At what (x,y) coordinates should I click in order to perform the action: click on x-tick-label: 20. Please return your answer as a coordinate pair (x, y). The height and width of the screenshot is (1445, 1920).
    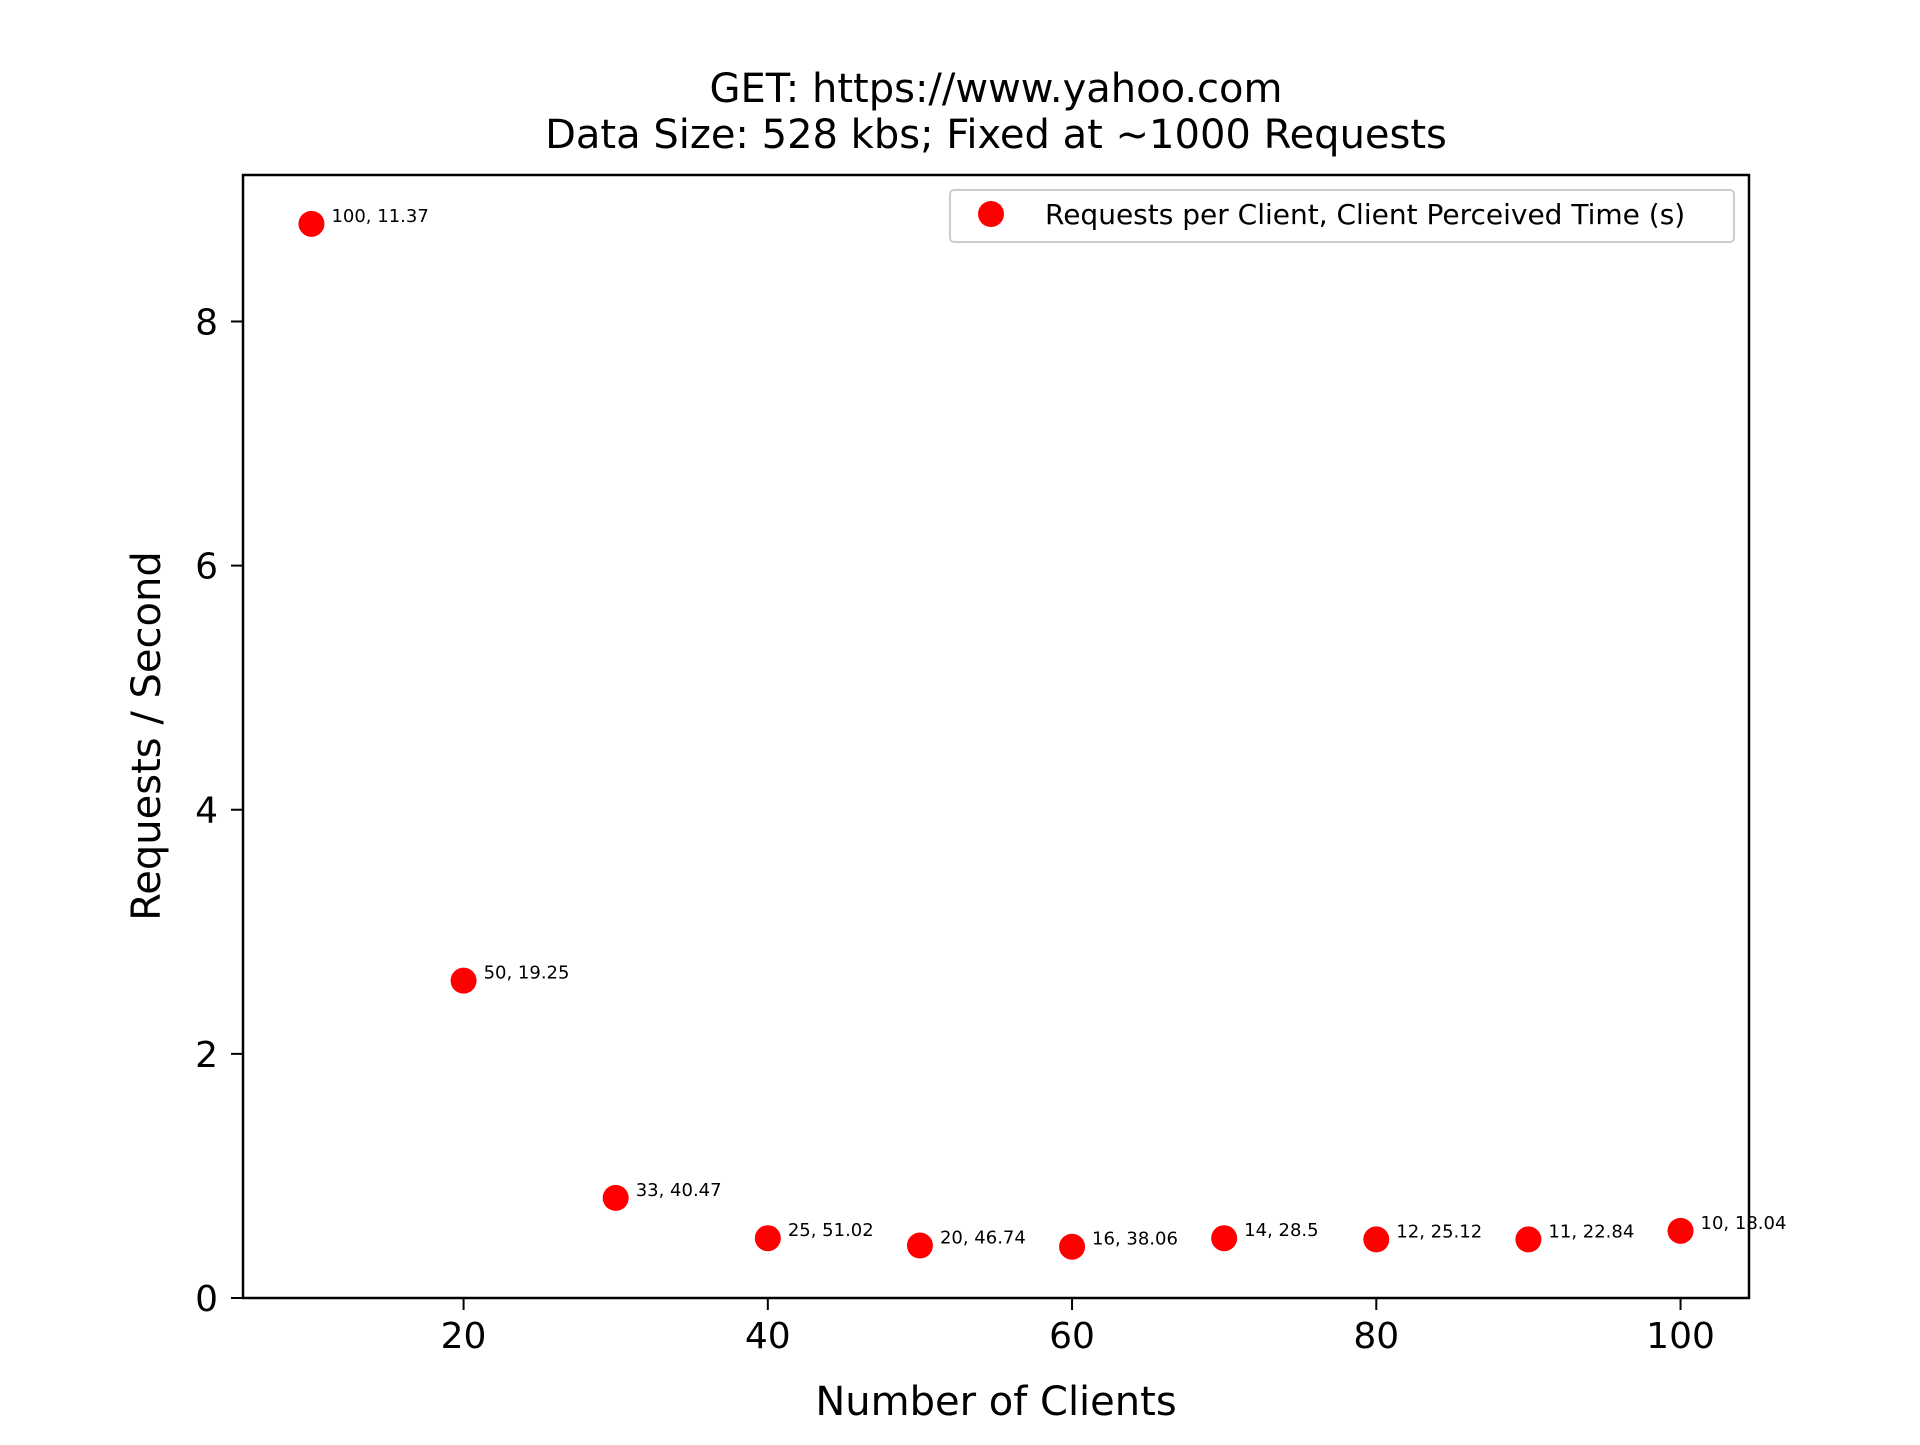
    Looking at the image, I should click on (464, 1336).